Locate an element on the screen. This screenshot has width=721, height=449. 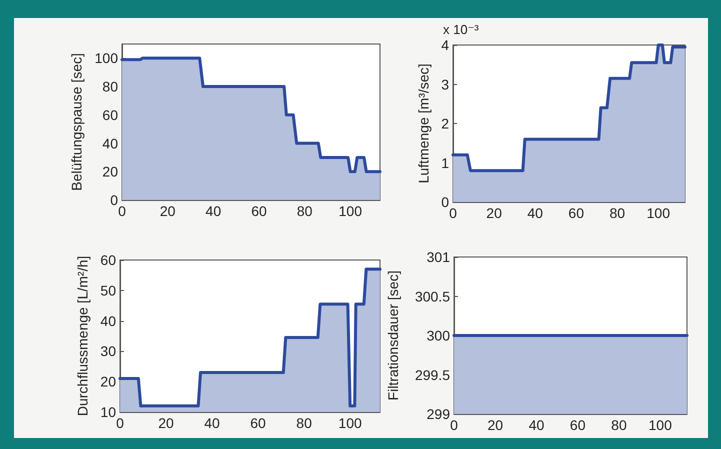
y-tick-label: 299.5 is located at coordinates (432, 374).